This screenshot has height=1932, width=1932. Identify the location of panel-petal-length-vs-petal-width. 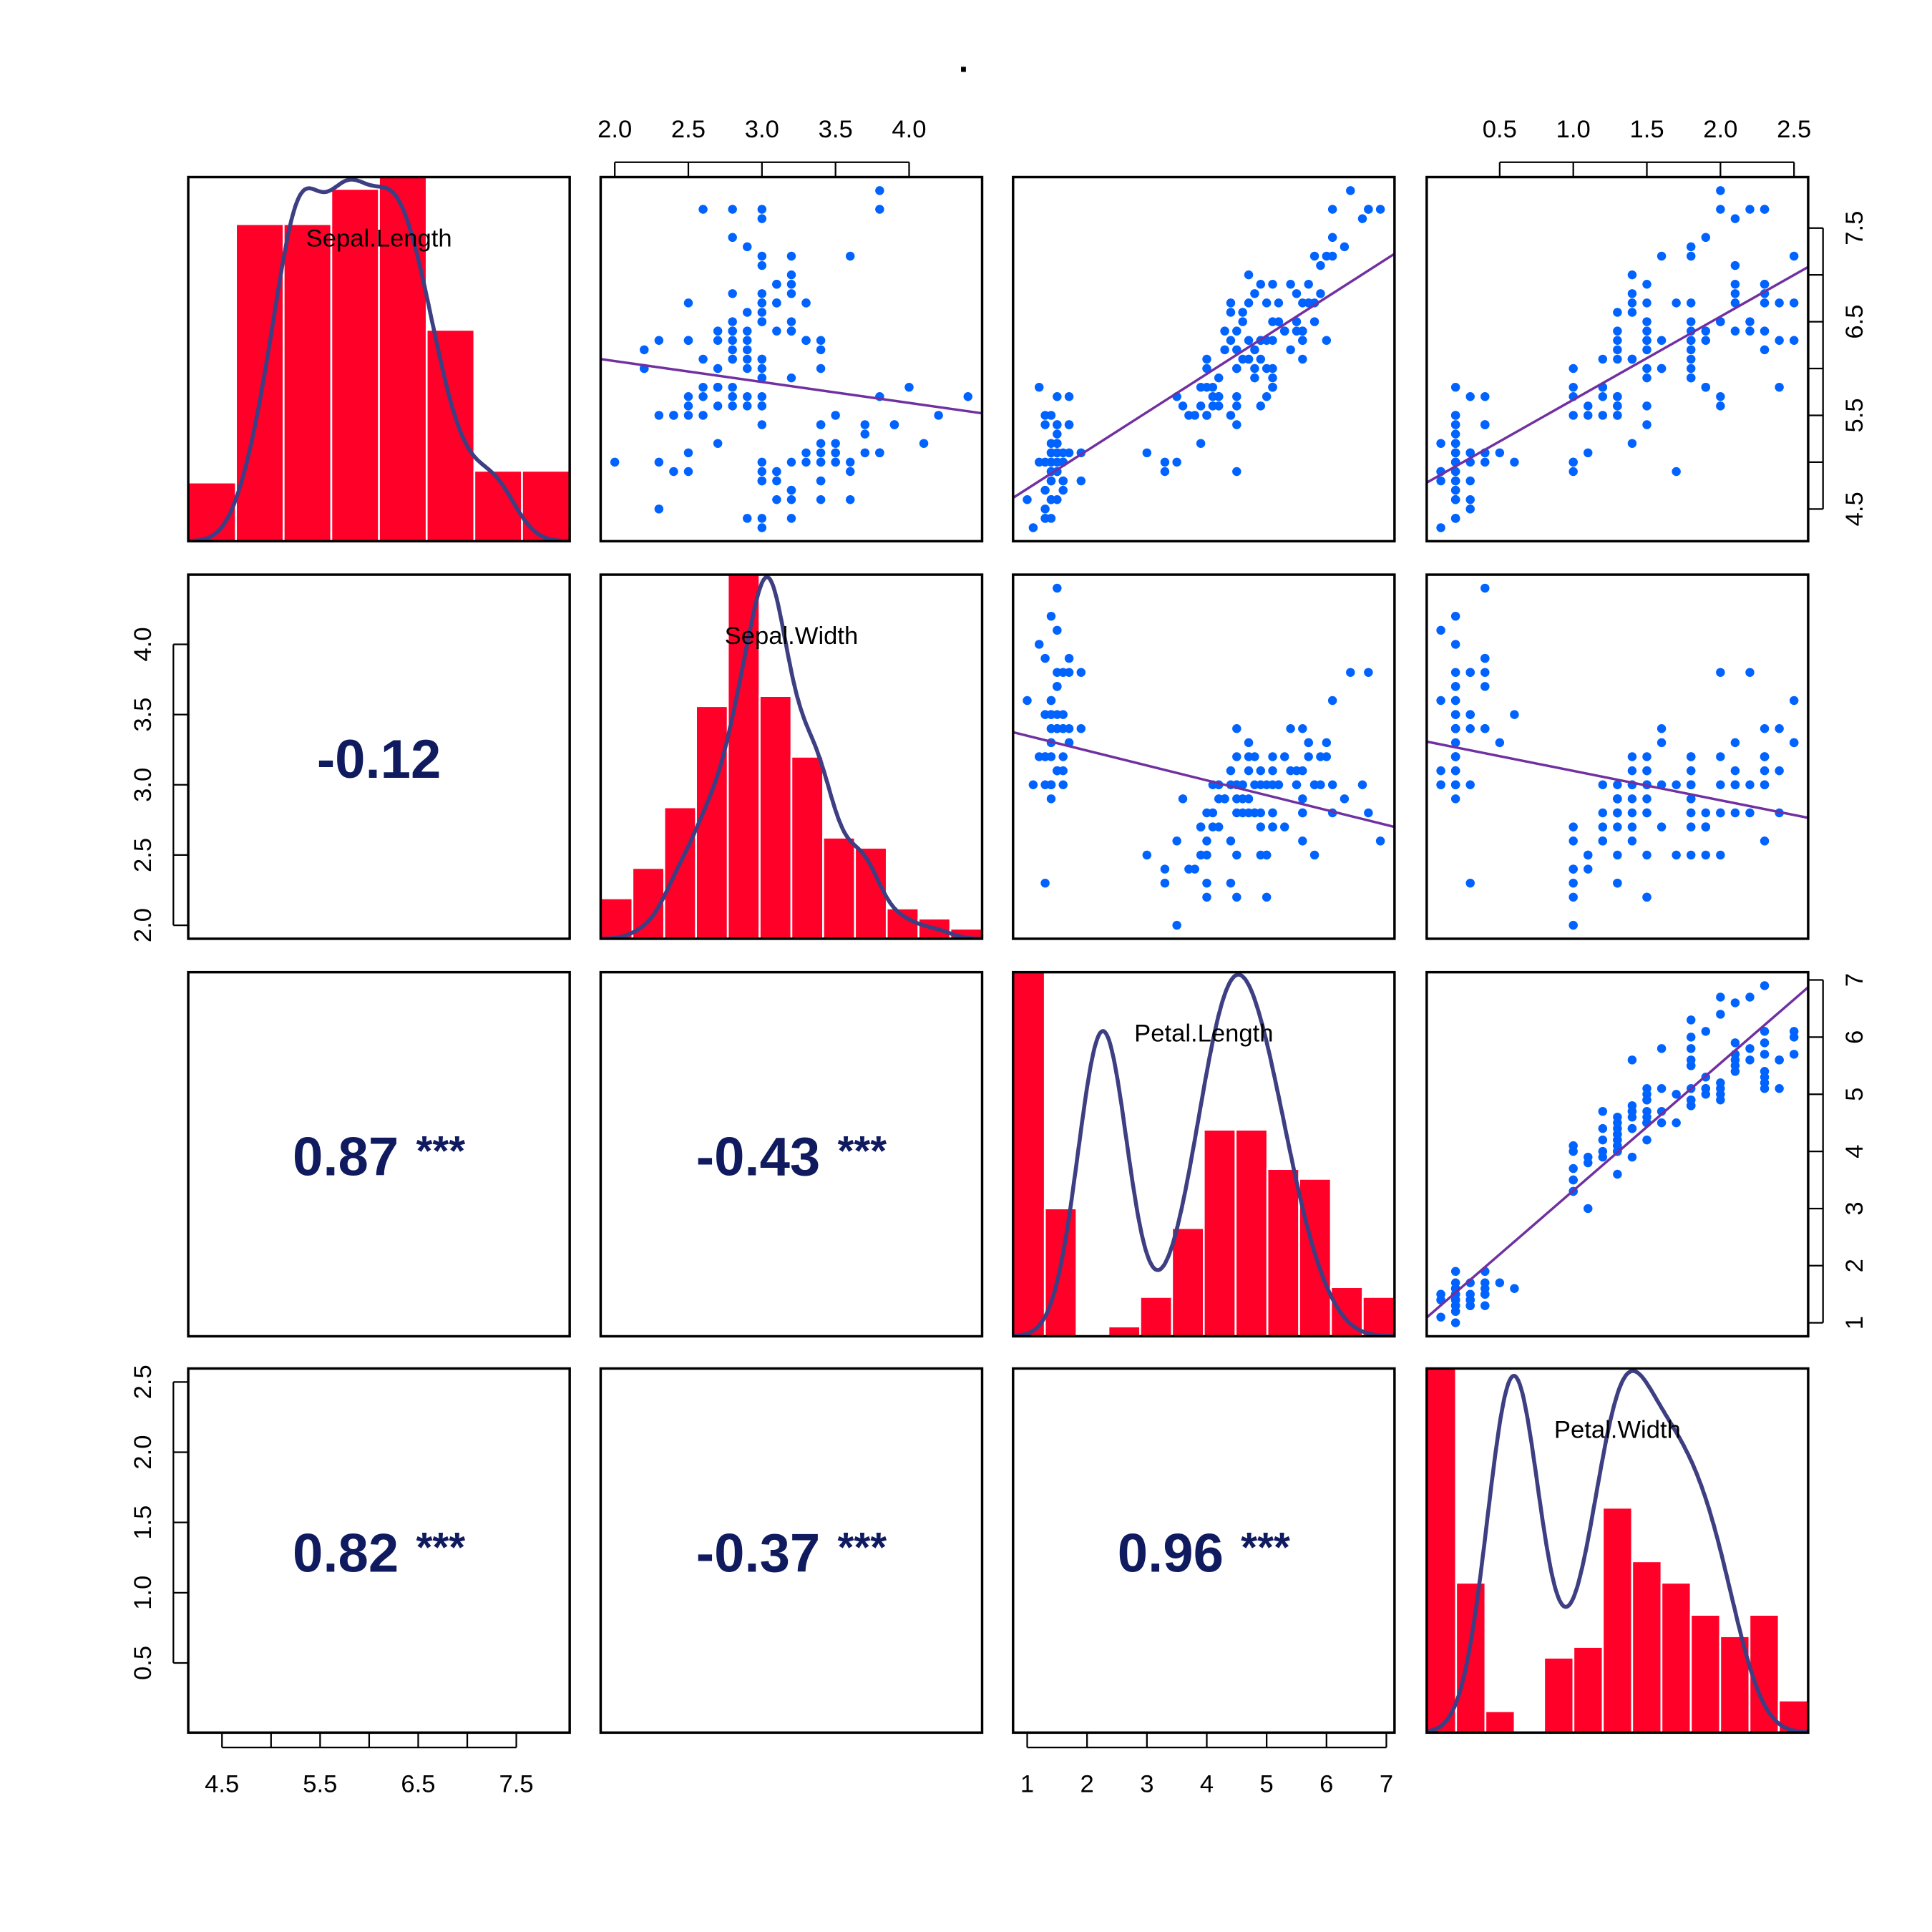
(1618, 1154).